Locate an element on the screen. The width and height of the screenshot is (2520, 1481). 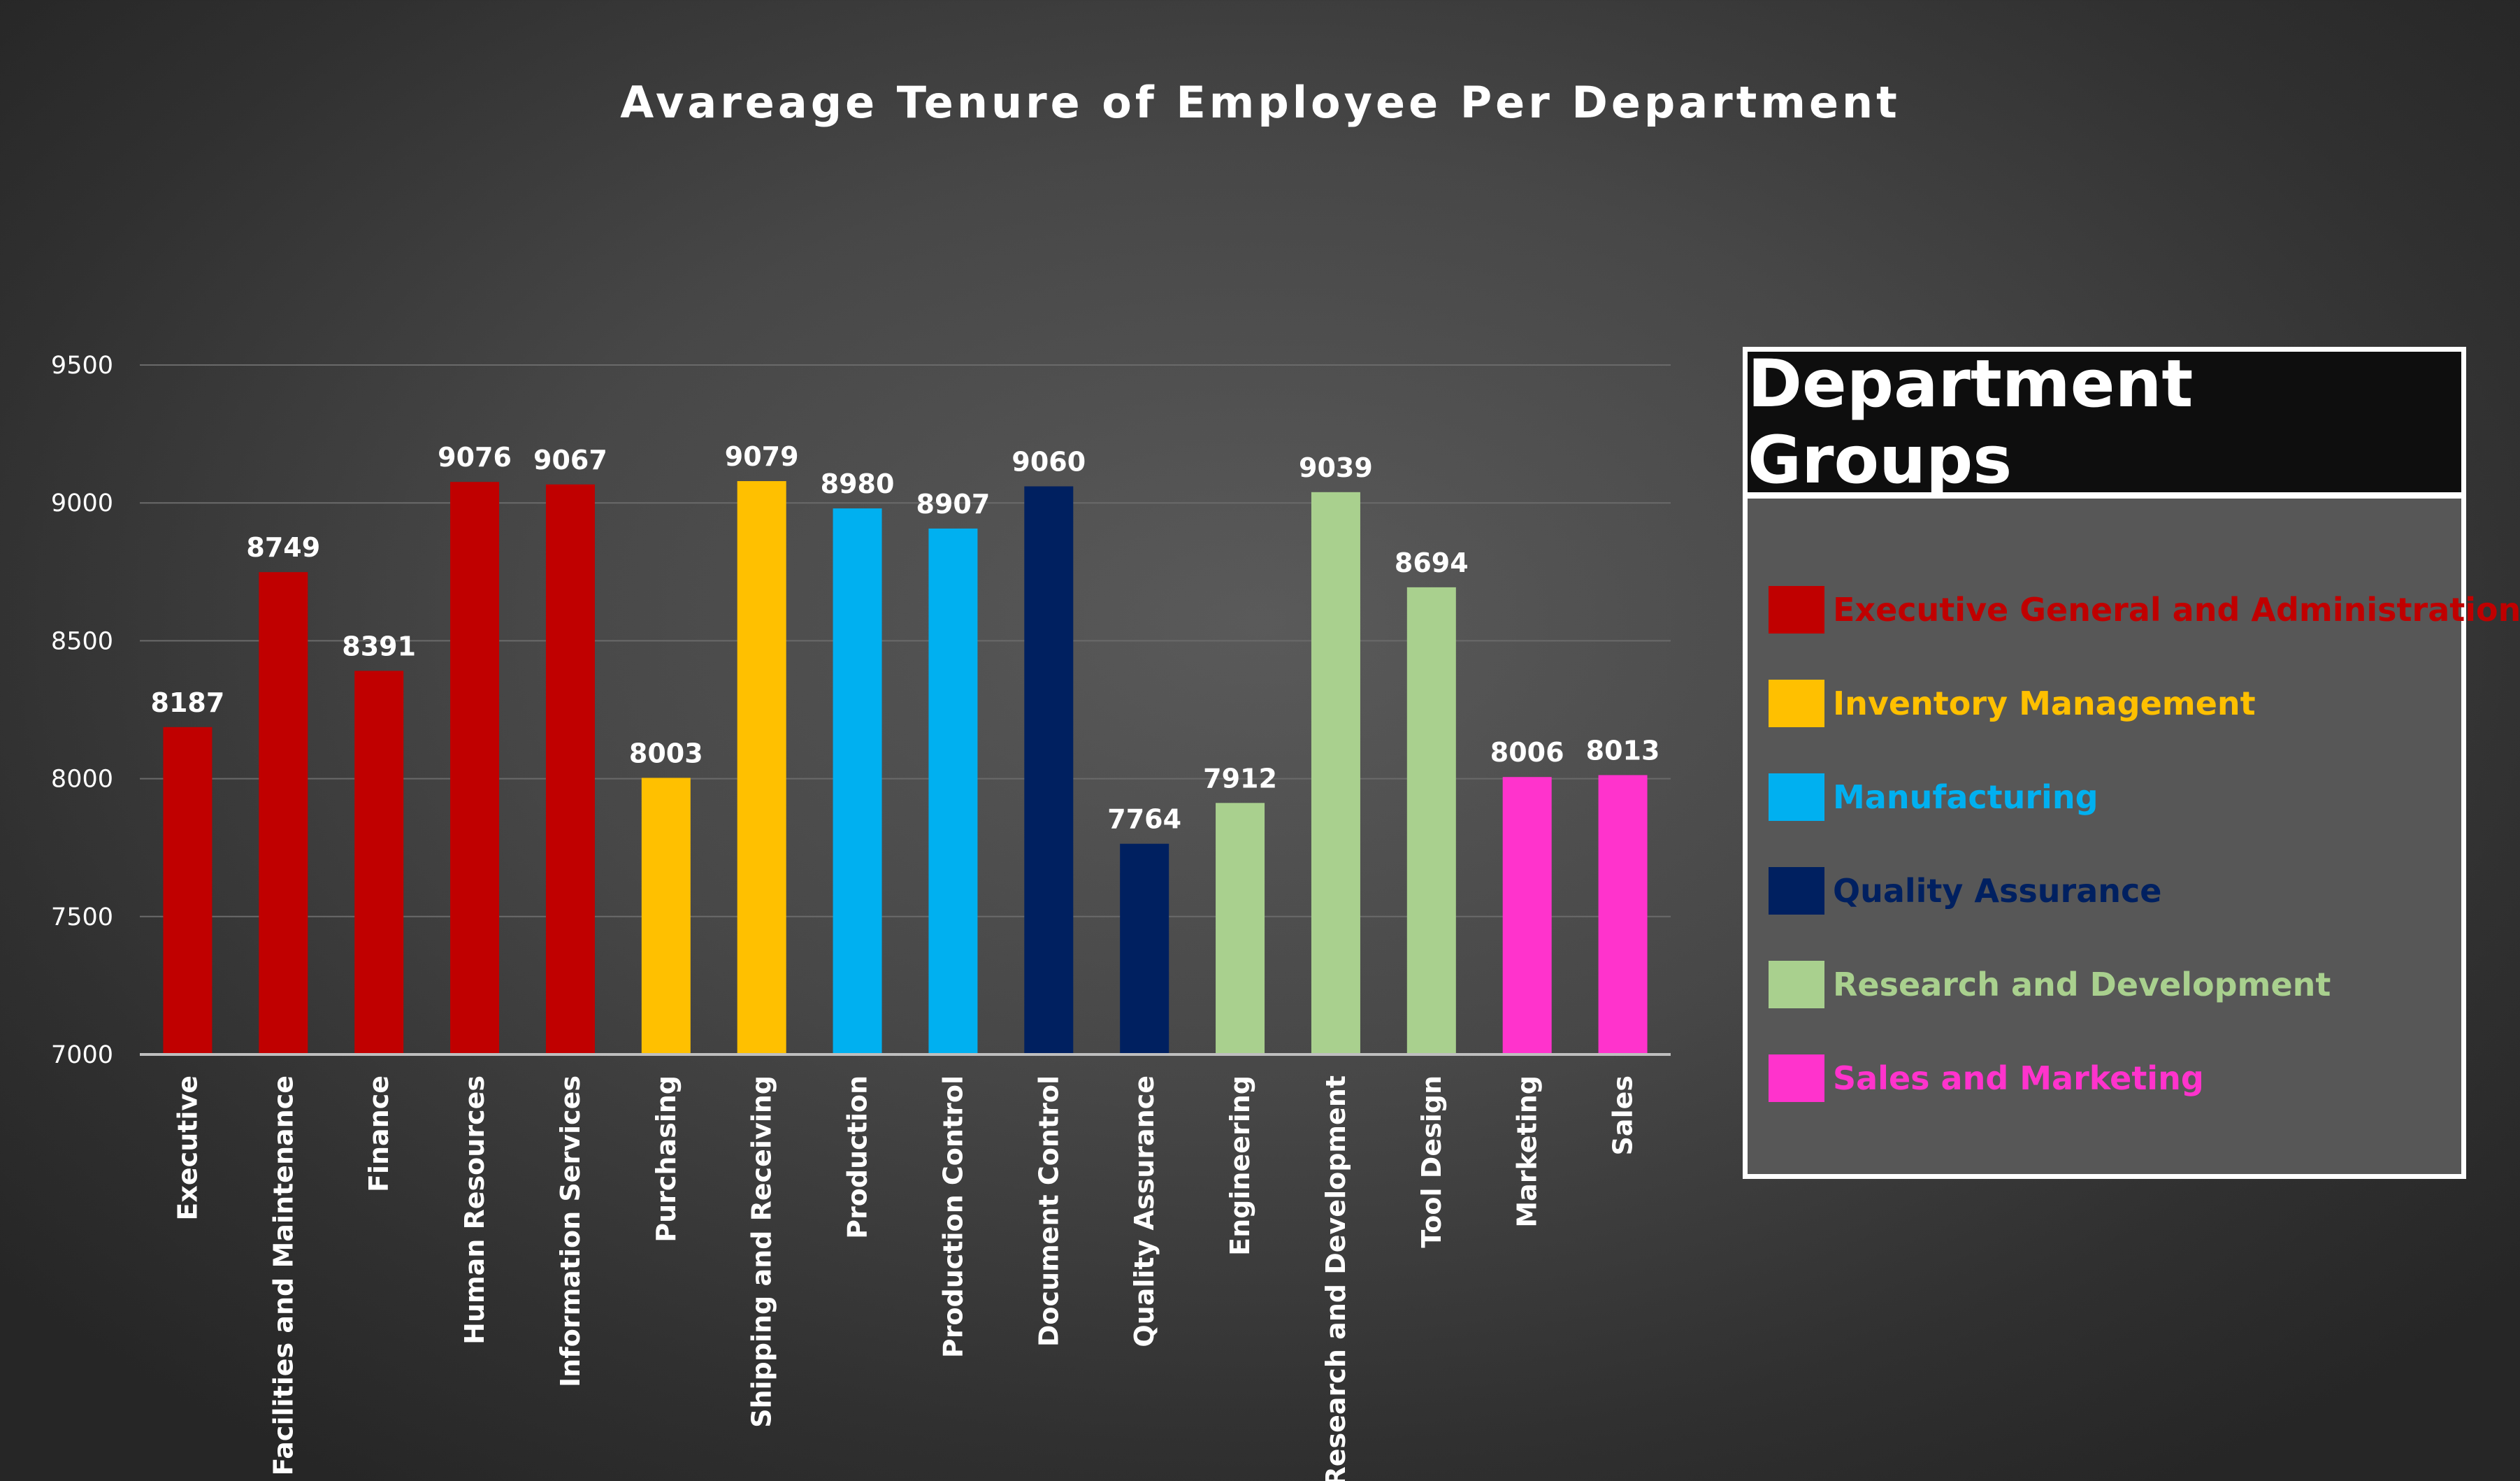
y-axis-ticks: 7000 7500 8000 8500 9000 9500 is located at coordinates (82, 710).